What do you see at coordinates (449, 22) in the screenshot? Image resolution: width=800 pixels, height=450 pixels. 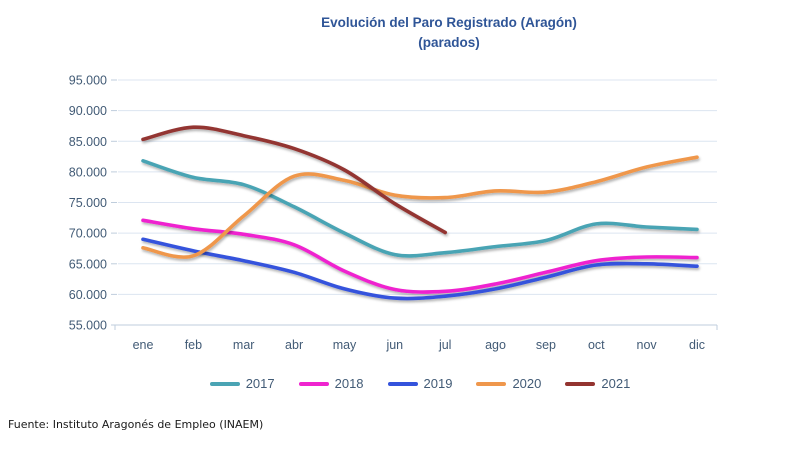 I see `chart-title-line1: Evolución del Paro Registrado (Aragón)` at bounding box center [449, 22].